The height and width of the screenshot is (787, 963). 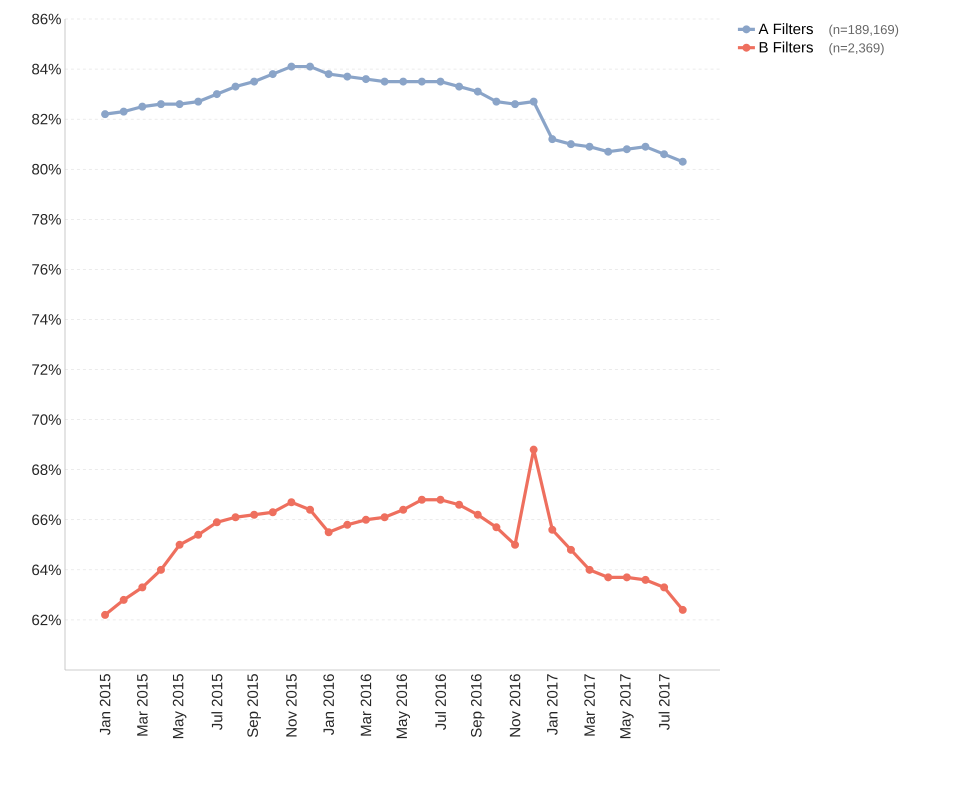 What do you see at coordinates (863, 30) in the screenshot?
I see `text: (n=189,169)` at bounding box center [863, 30].